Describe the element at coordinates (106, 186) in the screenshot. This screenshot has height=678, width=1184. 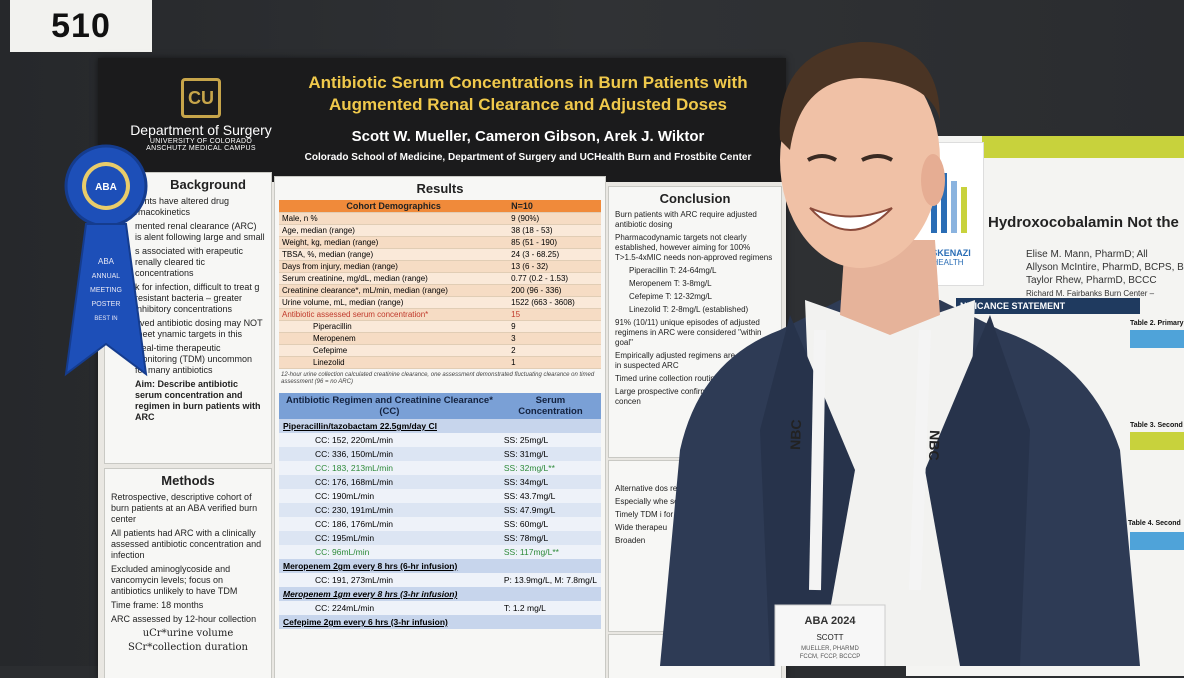
I see `ribbon-rosette-icon: ABA` at that location.